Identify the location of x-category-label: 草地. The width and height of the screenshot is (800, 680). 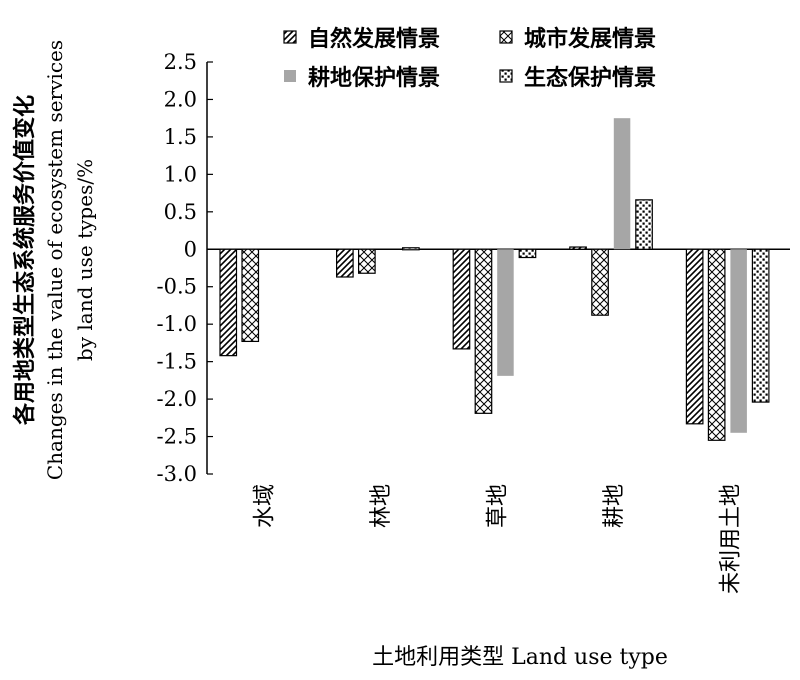
(498, 506).